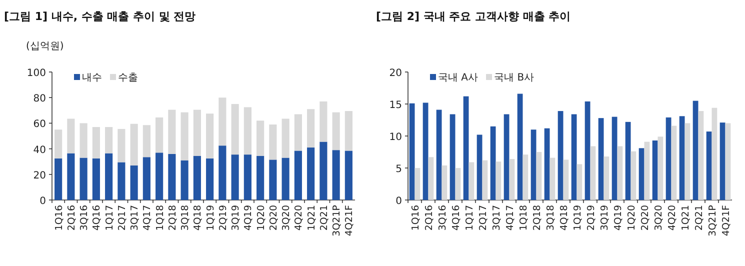 The height and width of the screenshot is (266, 745). I want to click on legend-label: 국내 B사, so click(514, 78).